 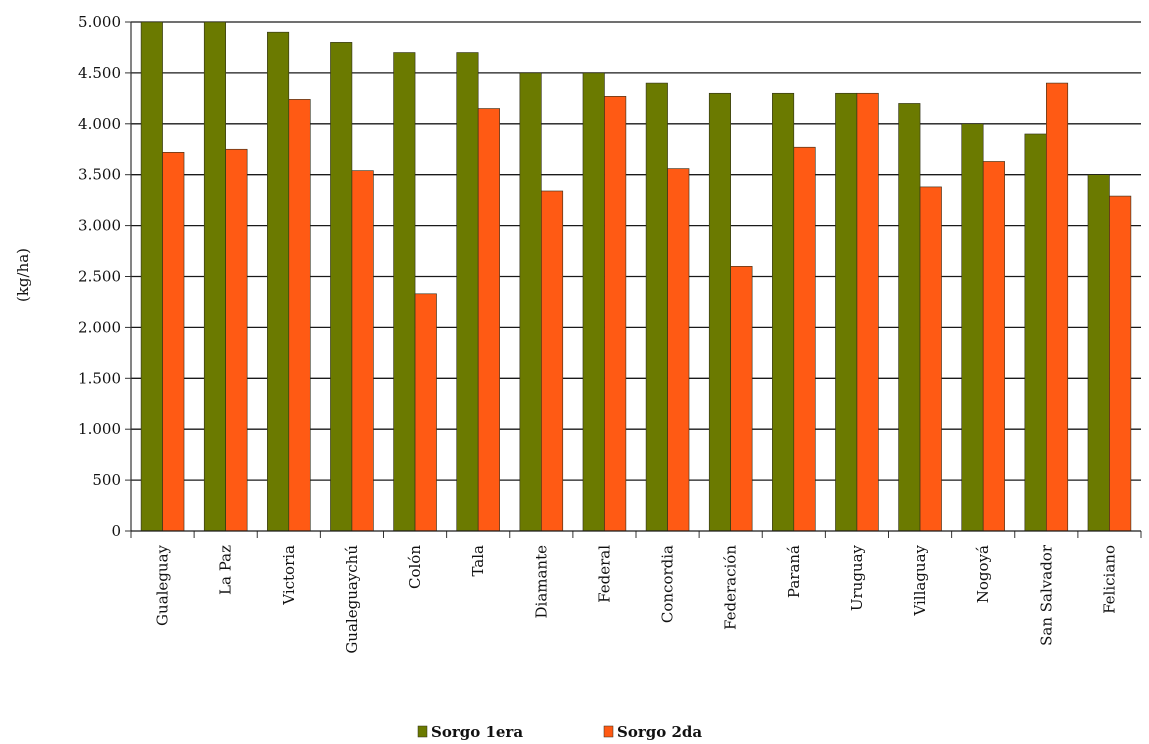 What do you see at coordinates (983, 574) in the screenshot?
I see `x-category-label: Nogoyá` at bounding box center [983, 574].